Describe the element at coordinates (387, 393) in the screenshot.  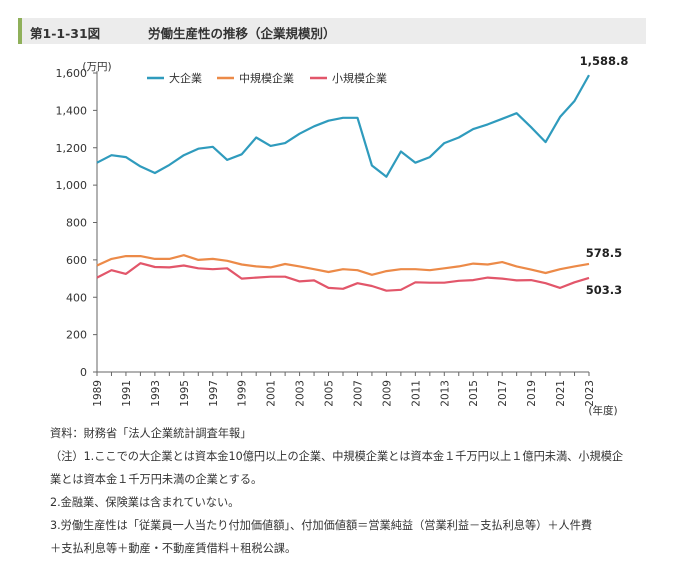
I see `x-tick-label: 2009` at that location.